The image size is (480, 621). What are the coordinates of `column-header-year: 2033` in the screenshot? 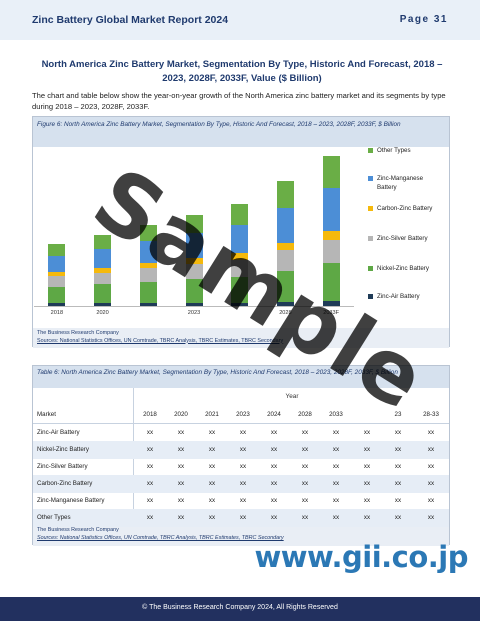 It's located at (336, 414).